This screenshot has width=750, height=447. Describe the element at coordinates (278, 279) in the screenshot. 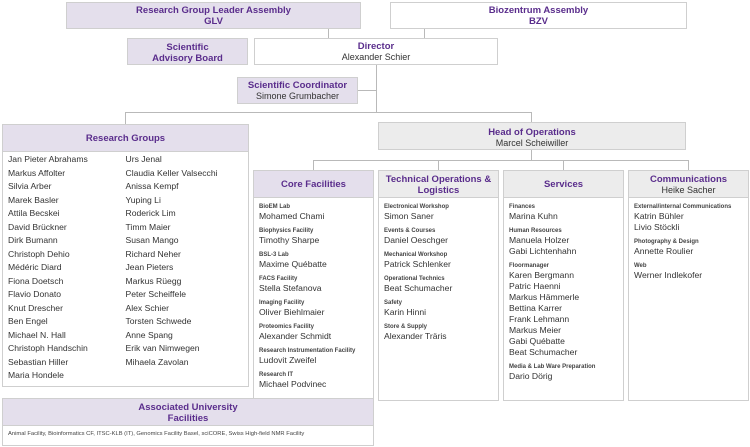

I see `unit-label: FACS Facility` at that location.